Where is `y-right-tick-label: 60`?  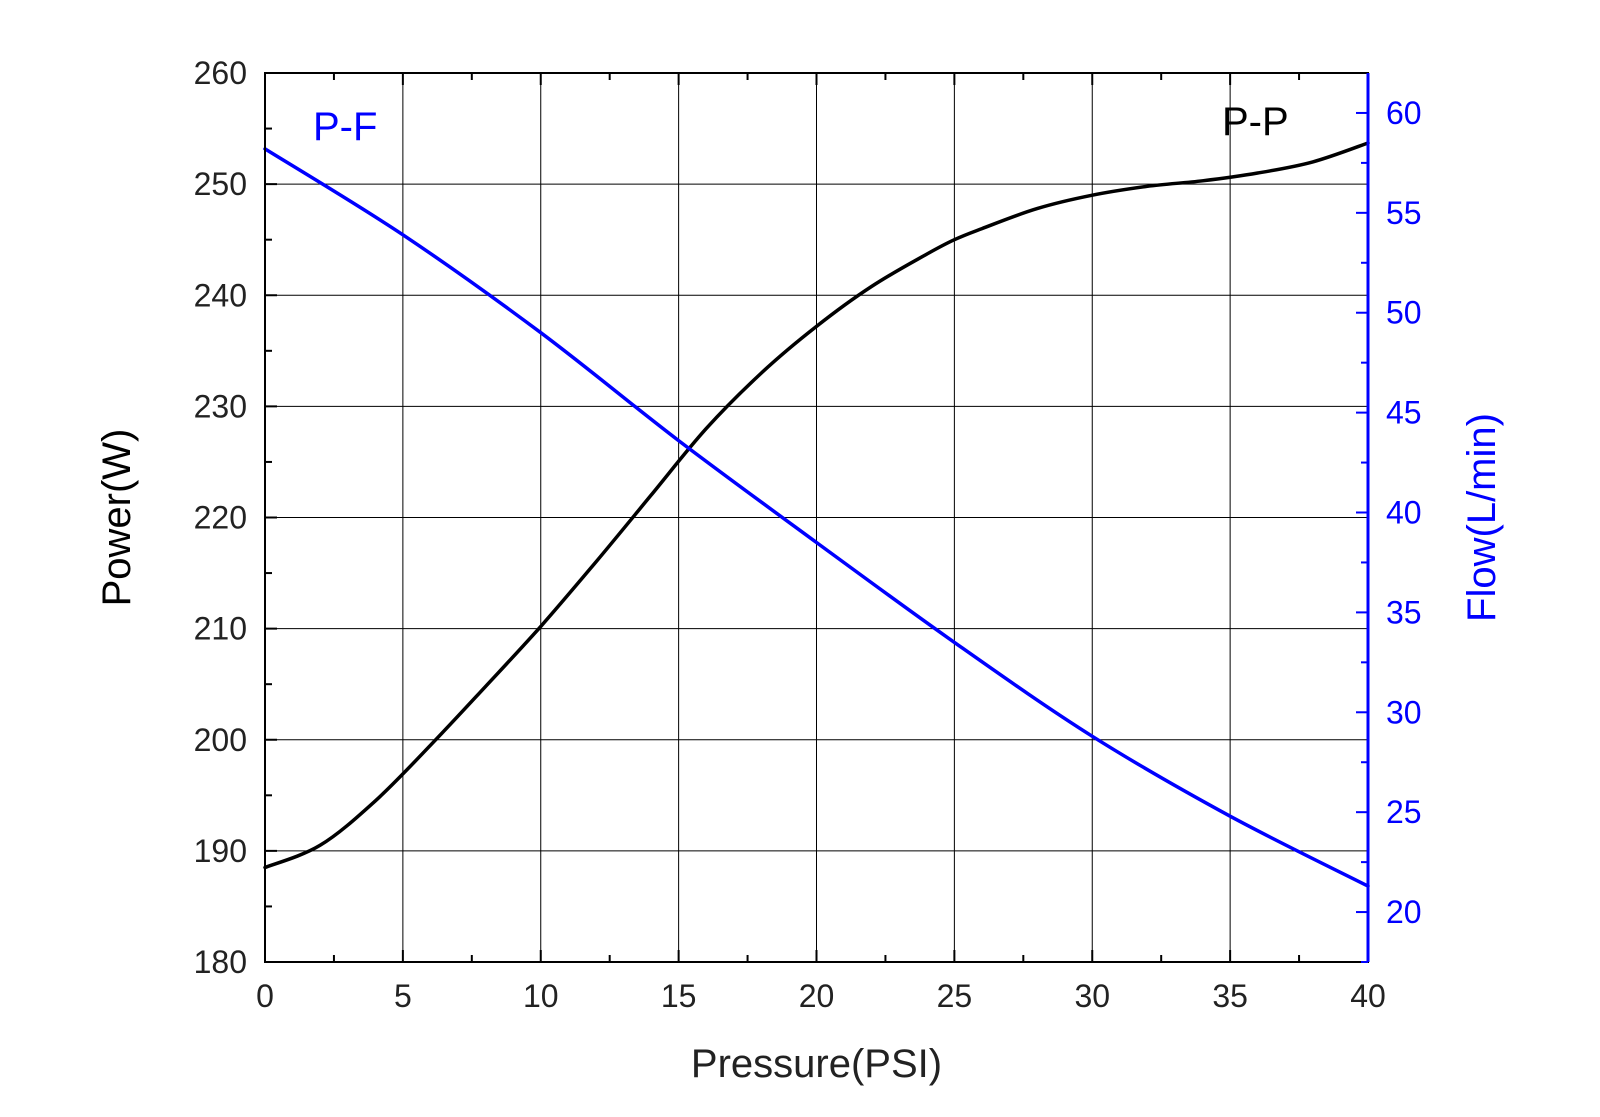
y-right-tick-label: 60 is located at coordinates (1404, 113).